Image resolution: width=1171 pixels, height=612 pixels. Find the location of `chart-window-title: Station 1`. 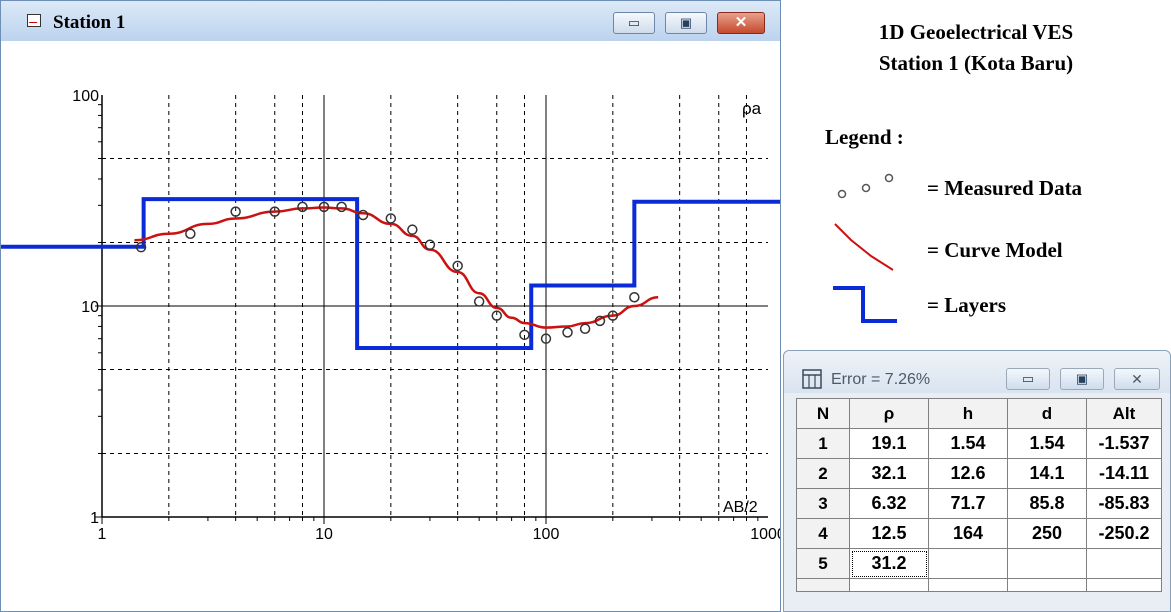

chart-window-title: Station 1 is located at coordinates (89, 22).